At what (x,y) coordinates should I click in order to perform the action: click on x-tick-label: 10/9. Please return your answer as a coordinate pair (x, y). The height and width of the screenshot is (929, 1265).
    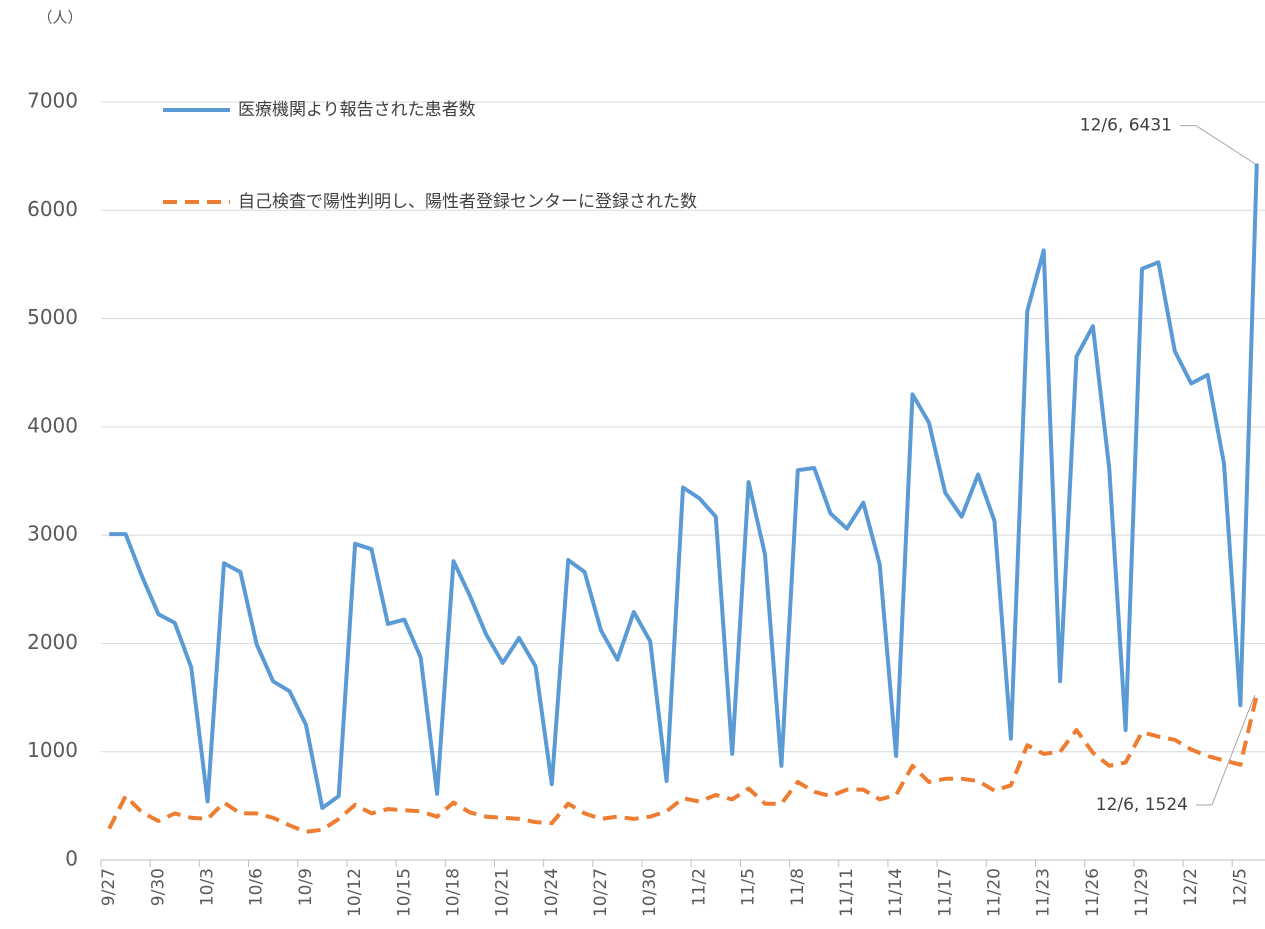
    Looking at the image, I should click on (306, 887).